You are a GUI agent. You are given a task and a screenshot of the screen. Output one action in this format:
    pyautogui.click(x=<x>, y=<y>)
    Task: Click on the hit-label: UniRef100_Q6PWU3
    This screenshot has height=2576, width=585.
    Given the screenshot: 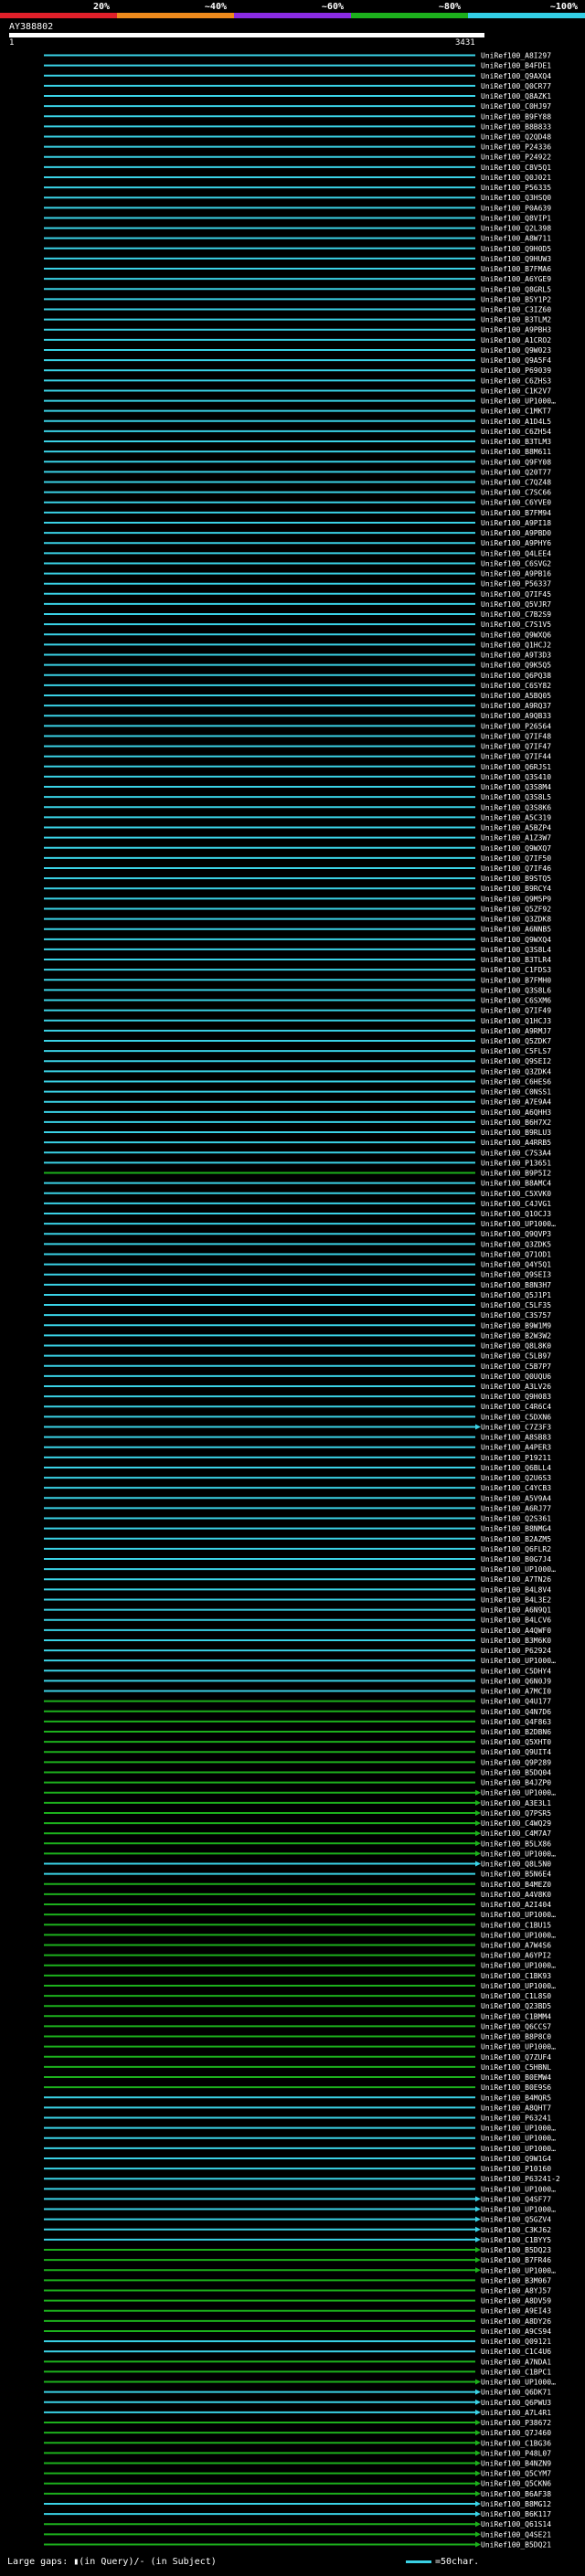 What is the action you would take?
    pyautogui.click(x=516, y=2403)
    